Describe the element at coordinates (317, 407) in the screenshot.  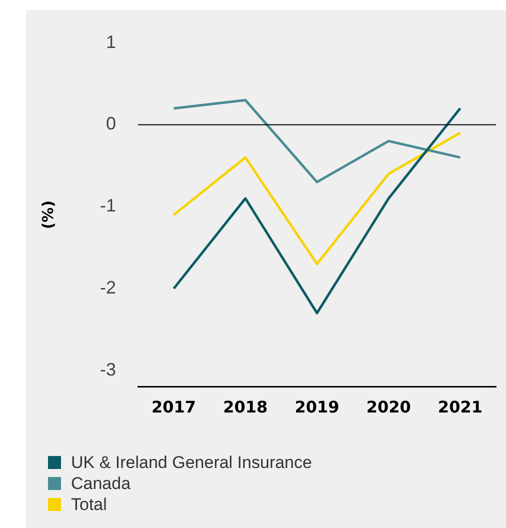
I see `x-tick-label: 2019` at that location.